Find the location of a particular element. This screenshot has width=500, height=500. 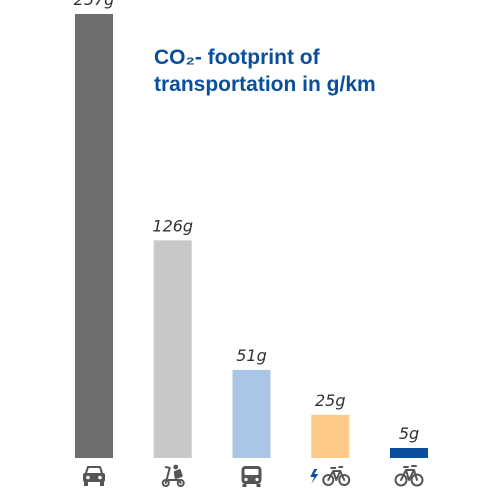

value-label-scooter: 126g is located at coordinates (172, 225).